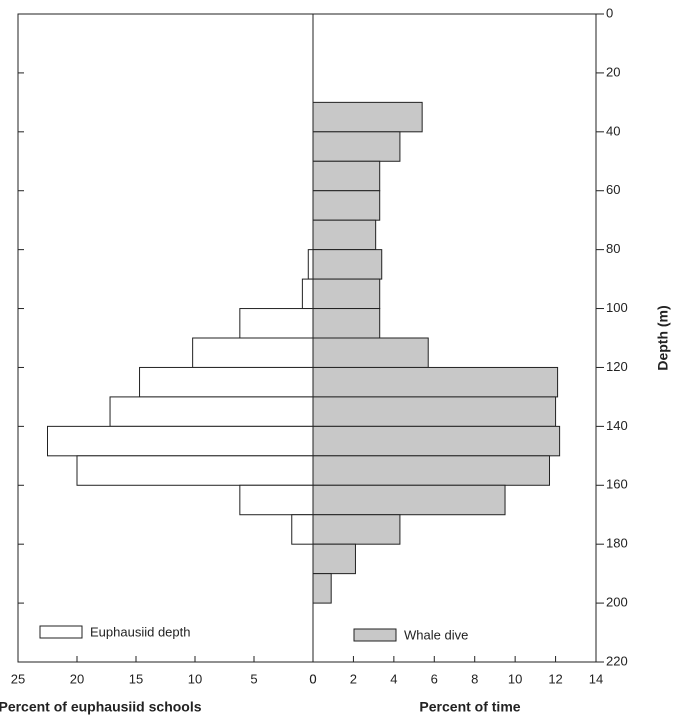 This screenshot has height=726, width=678. What do you see at coordinates (77, 678) in the screenshot?
I see `x2-tick-label: 20` at bounding box center [77, 678].